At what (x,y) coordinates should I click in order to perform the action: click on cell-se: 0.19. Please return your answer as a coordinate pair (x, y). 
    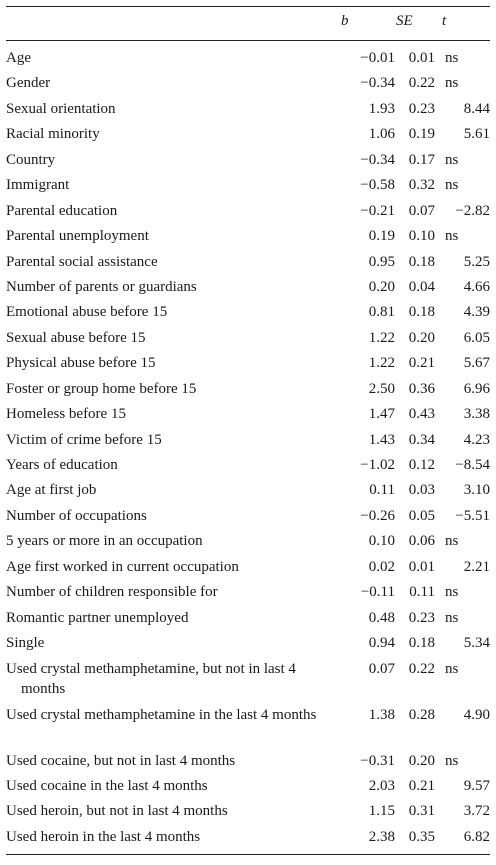
    Looking at the image, I should click on (421, 134).